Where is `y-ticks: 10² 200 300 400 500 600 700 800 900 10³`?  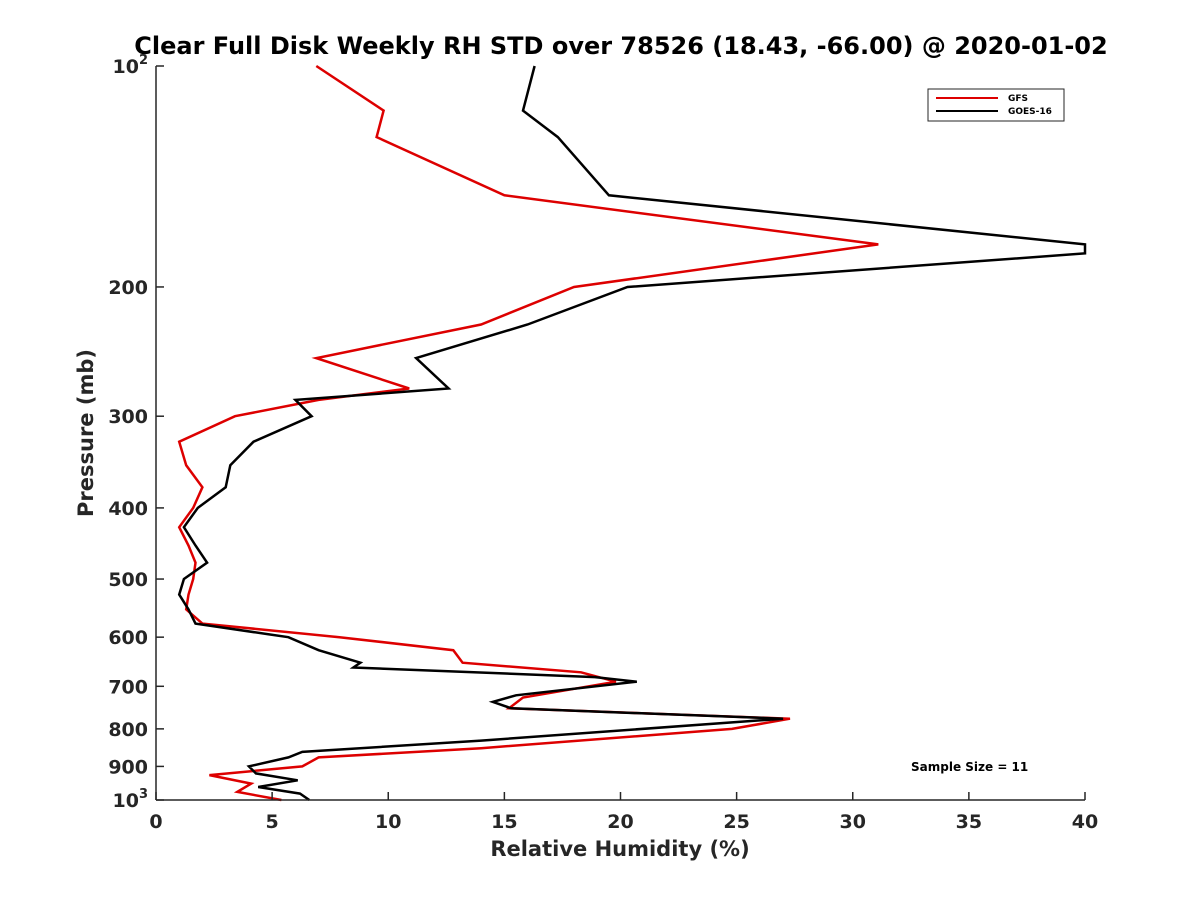
y-ticks: 10² 200 300 400 500 600 700 800 900 10³ is located at coordinates (136, 432).